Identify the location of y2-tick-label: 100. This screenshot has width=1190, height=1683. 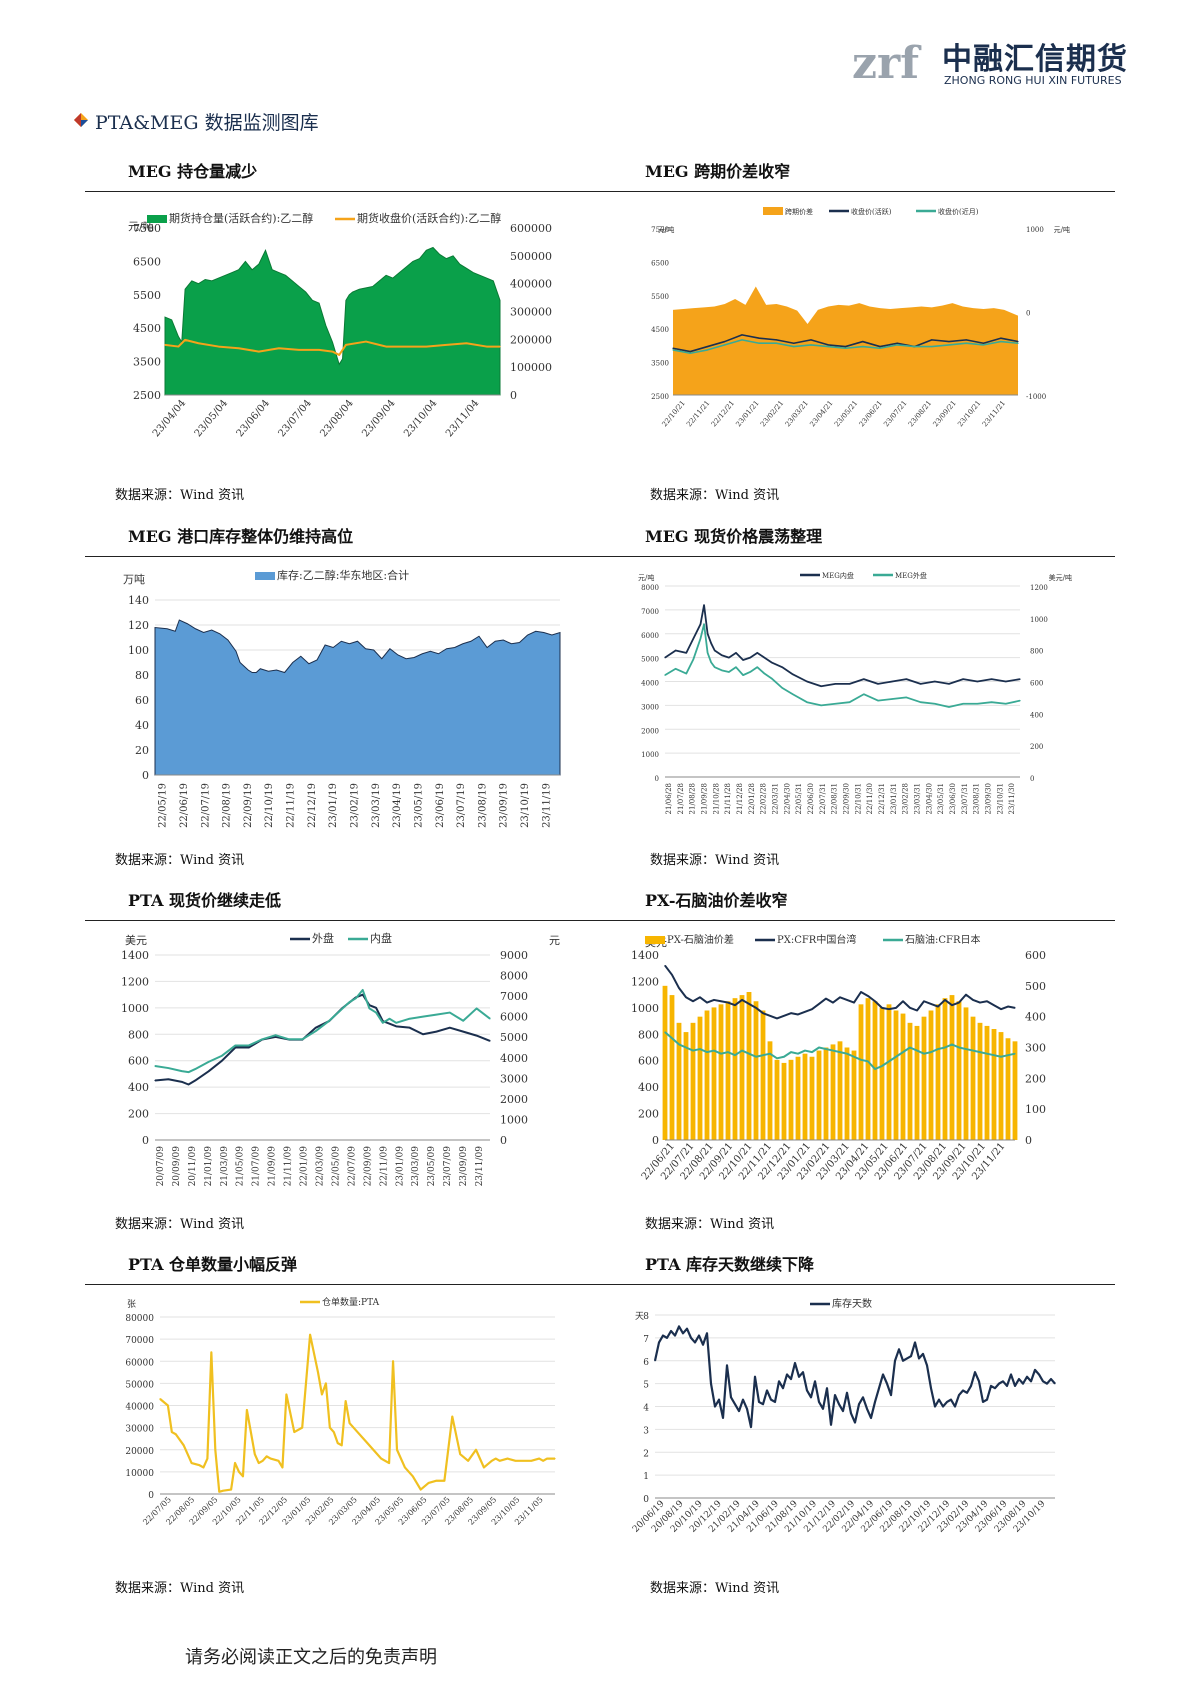
(1035, 1109).